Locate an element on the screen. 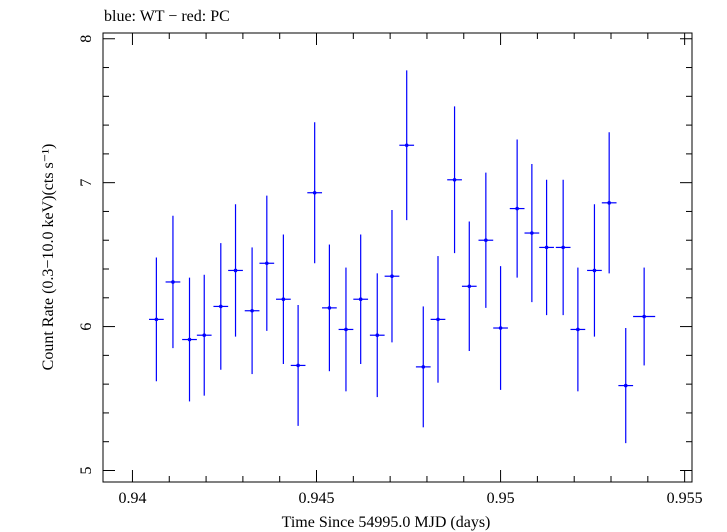 The height and width of the screenshot is (532, 727). x-axis-label: Time Since 54995.0 MJD (days) is located at coordinates (386, 522).